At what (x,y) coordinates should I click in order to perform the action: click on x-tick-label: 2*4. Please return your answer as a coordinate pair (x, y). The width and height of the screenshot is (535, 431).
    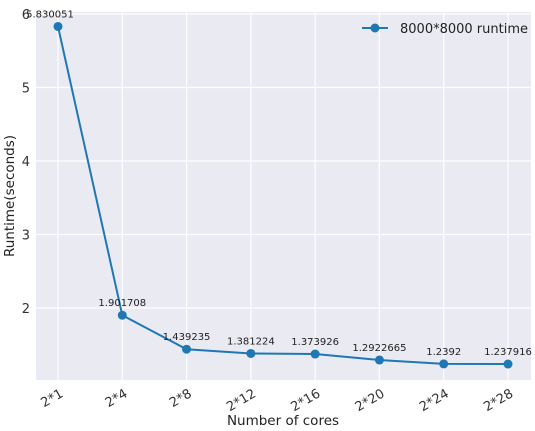
    Looking at the image, I should click on (116, 398).